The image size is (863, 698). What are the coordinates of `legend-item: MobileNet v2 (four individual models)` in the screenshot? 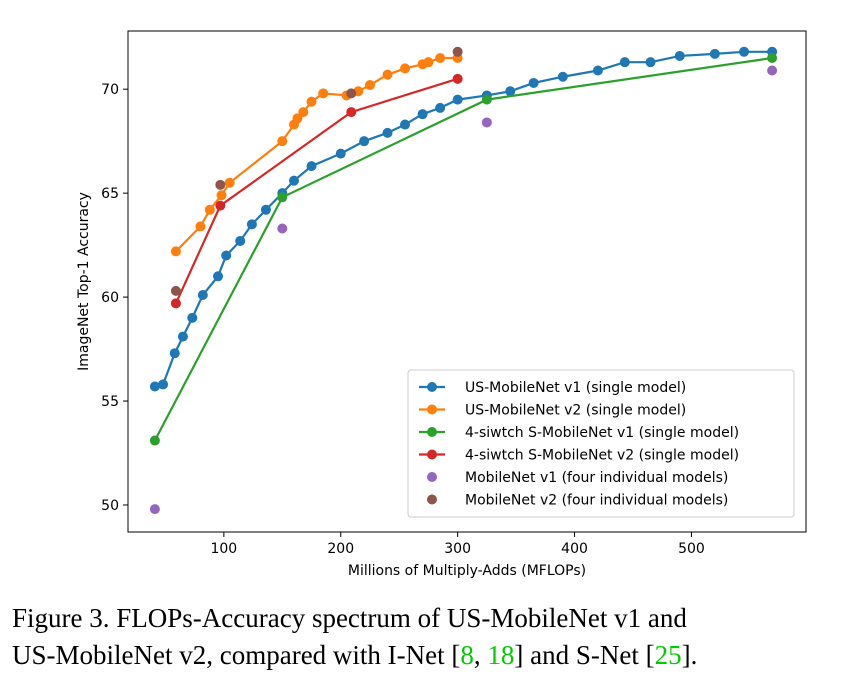 It's located at (577, 501).